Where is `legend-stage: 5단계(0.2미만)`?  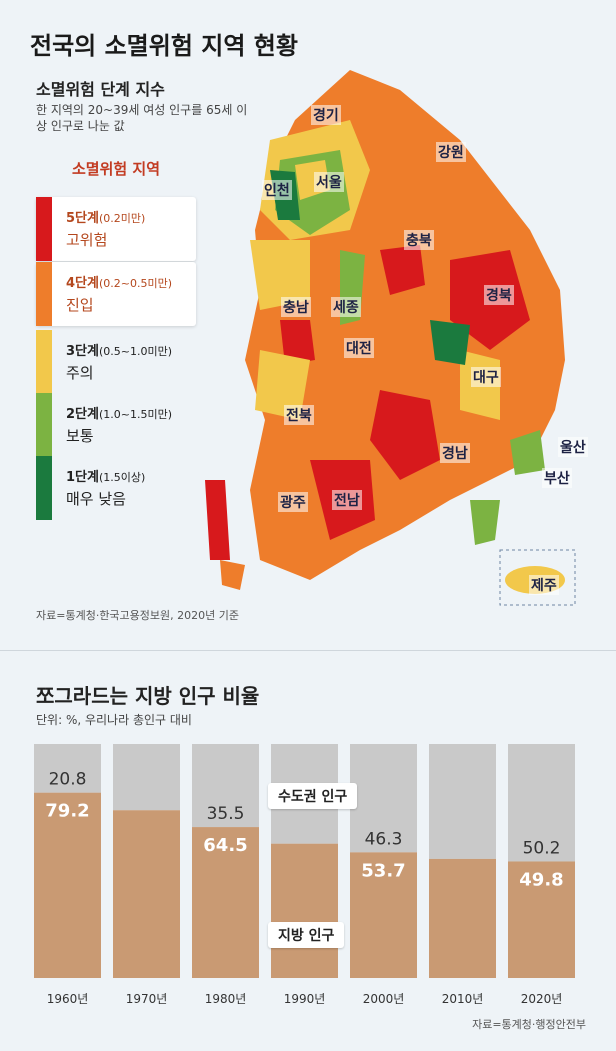 legend-stage: 5단계(0.2미만) is located at coordinates (105, 216).